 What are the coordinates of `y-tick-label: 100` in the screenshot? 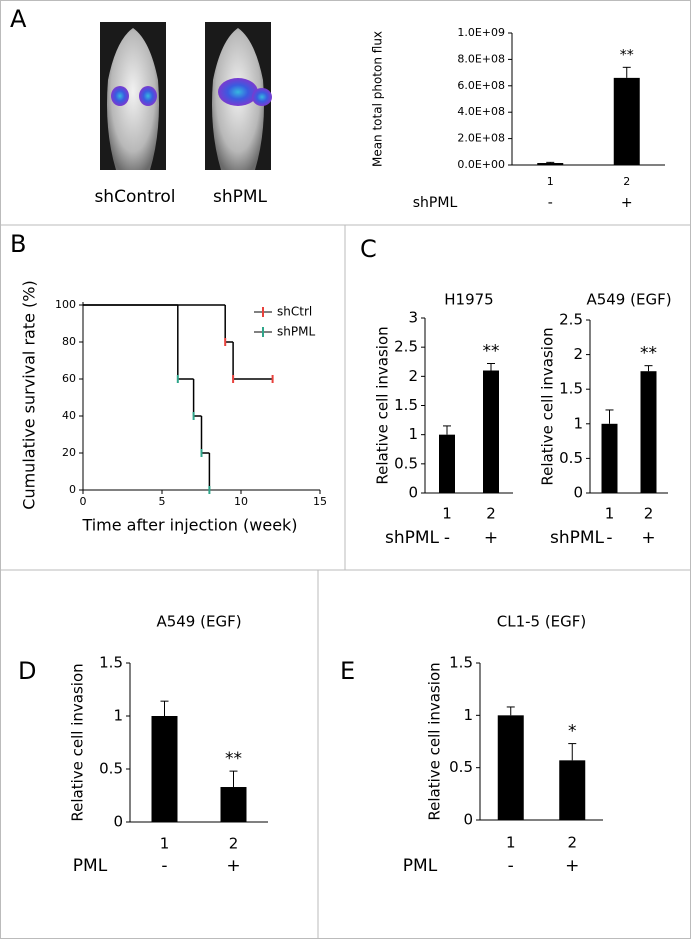 It's located at (65, 304).